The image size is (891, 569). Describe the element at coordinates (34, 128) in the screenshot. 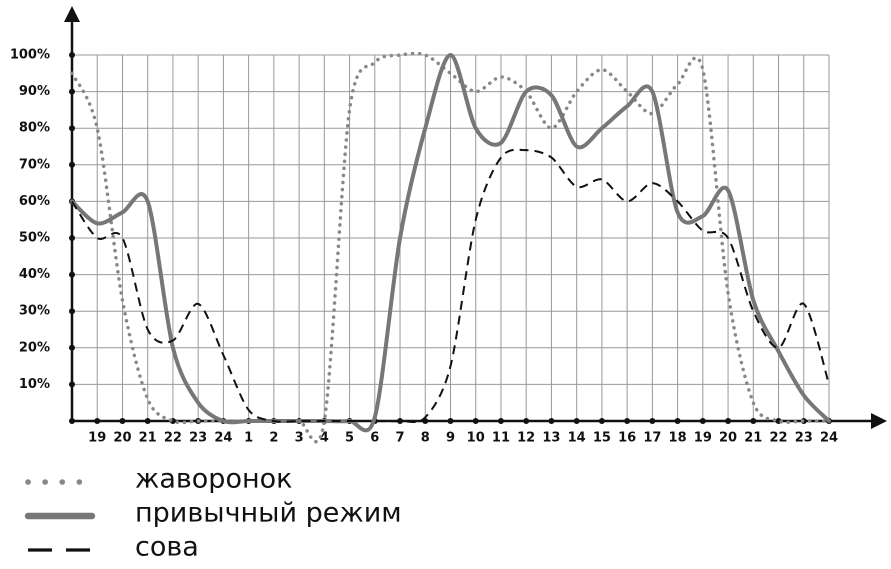

I see `y-tick-label: 80%` at that location.